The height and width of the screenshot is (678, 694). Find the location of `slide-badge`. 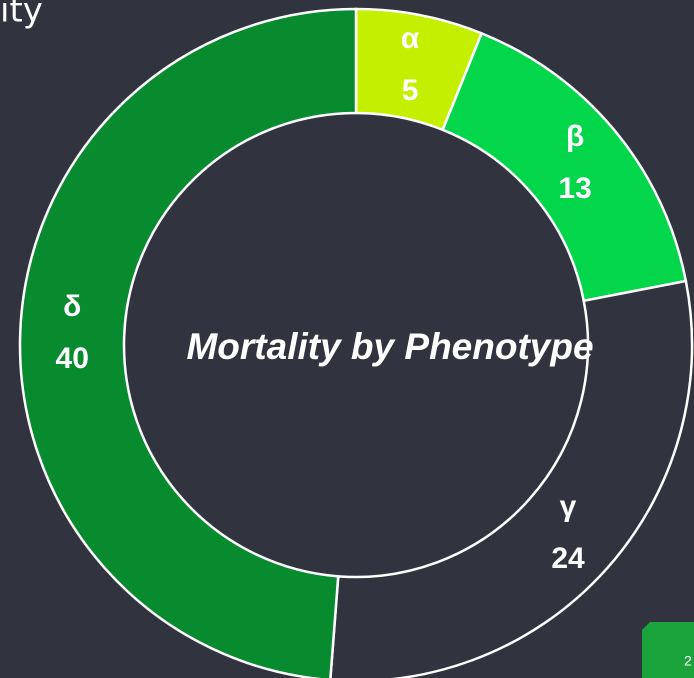

slide-badge is located at coordinates (668, 650).